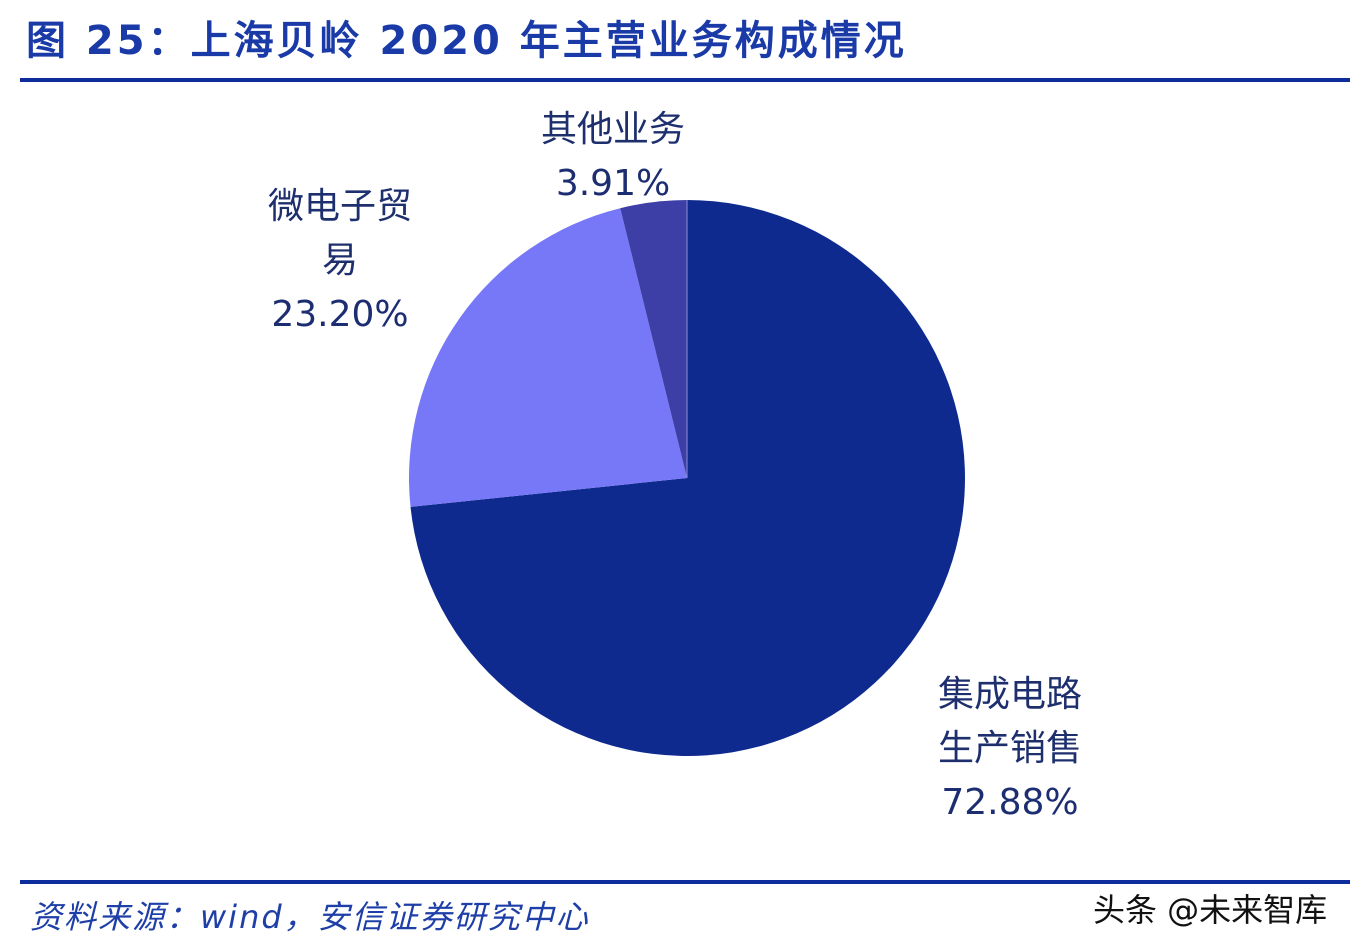  I want to click on watermark: 头条 @未来智库, so click(1210, 910).